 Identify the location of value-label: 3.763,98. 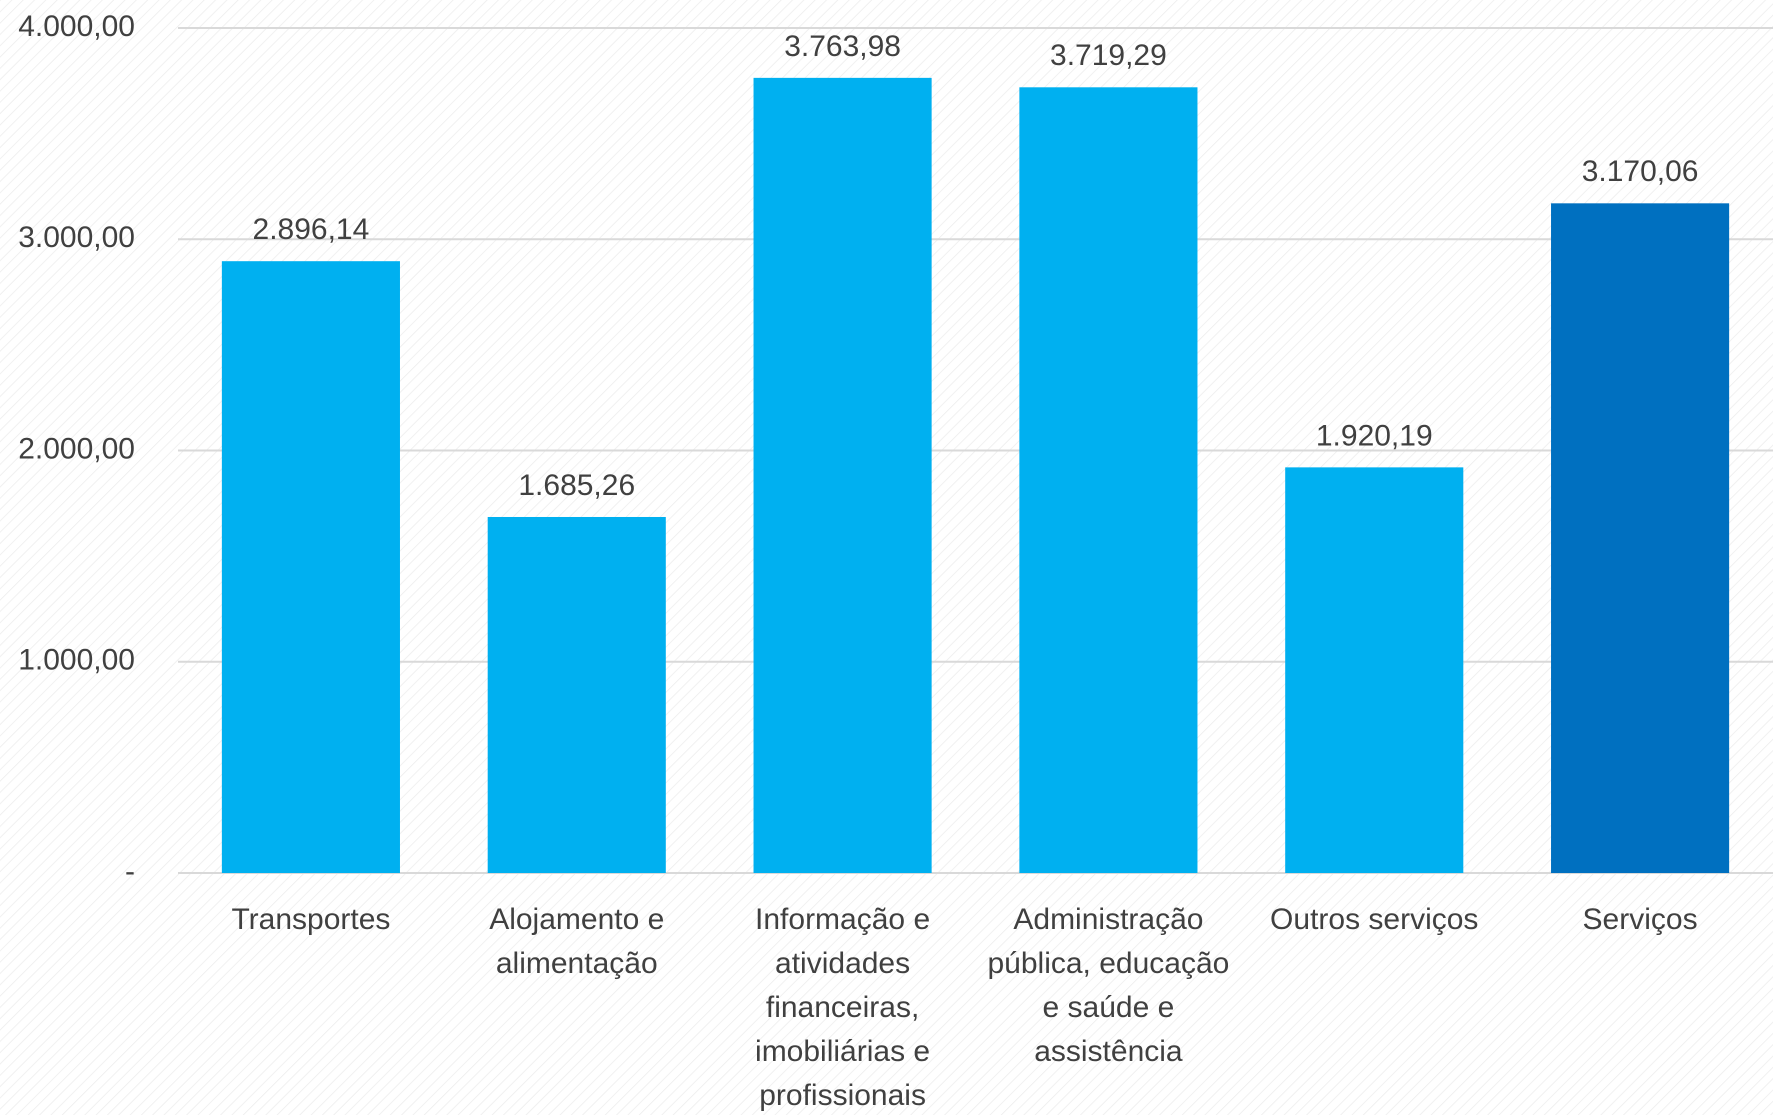
(842, 46).